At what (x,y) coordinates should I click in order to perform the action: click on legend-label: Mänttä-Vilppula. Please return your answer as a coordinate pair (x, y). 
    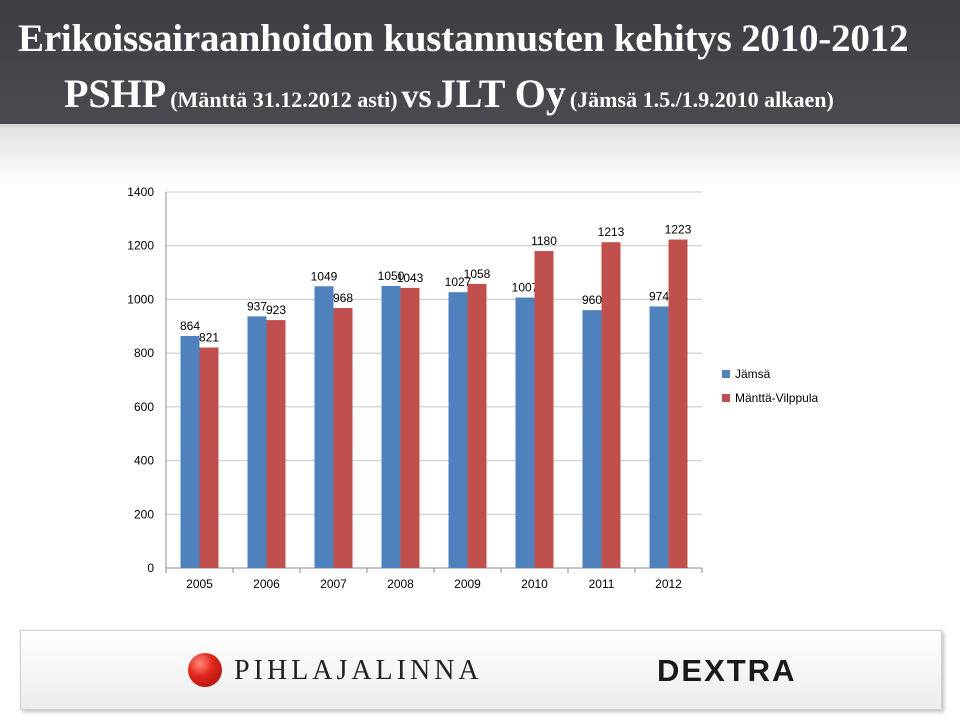
    Looking at the image, I should click on (776, 398).